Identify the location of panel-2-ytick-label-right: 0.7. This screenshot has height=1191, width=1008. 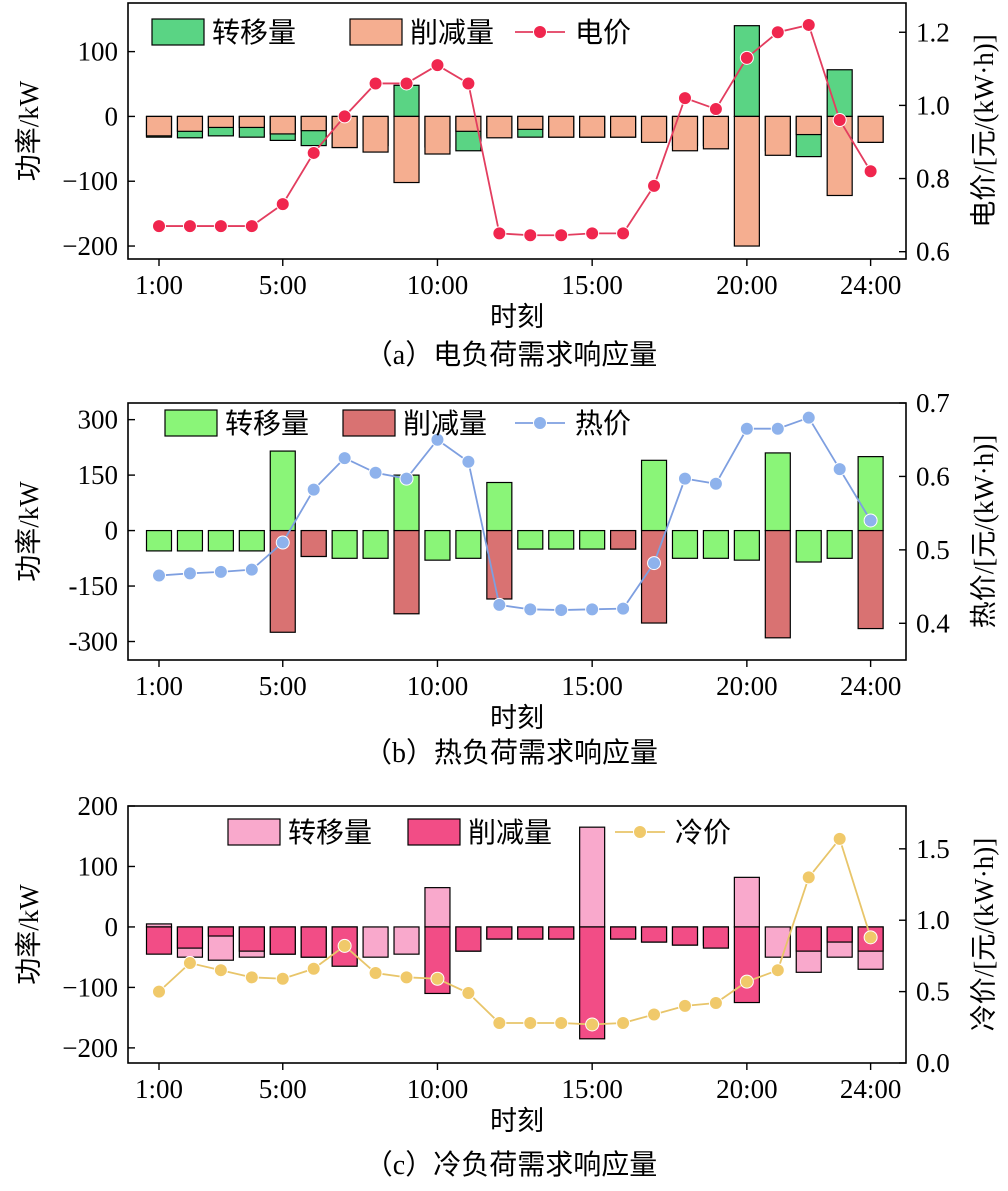
(933, 403).